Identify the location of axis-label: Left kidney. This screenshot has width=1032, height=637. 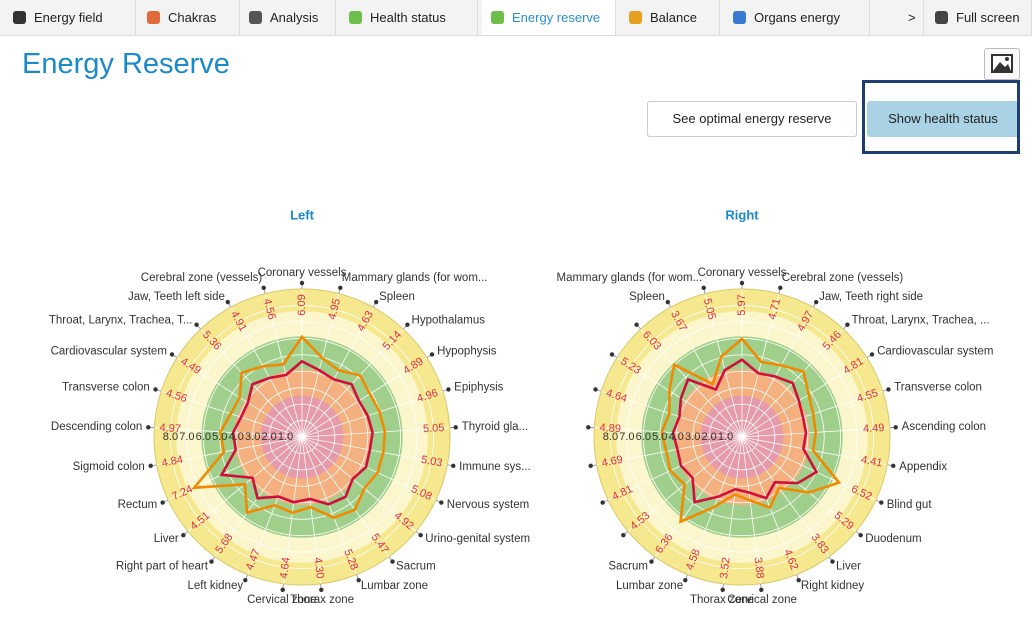
(215, 586).